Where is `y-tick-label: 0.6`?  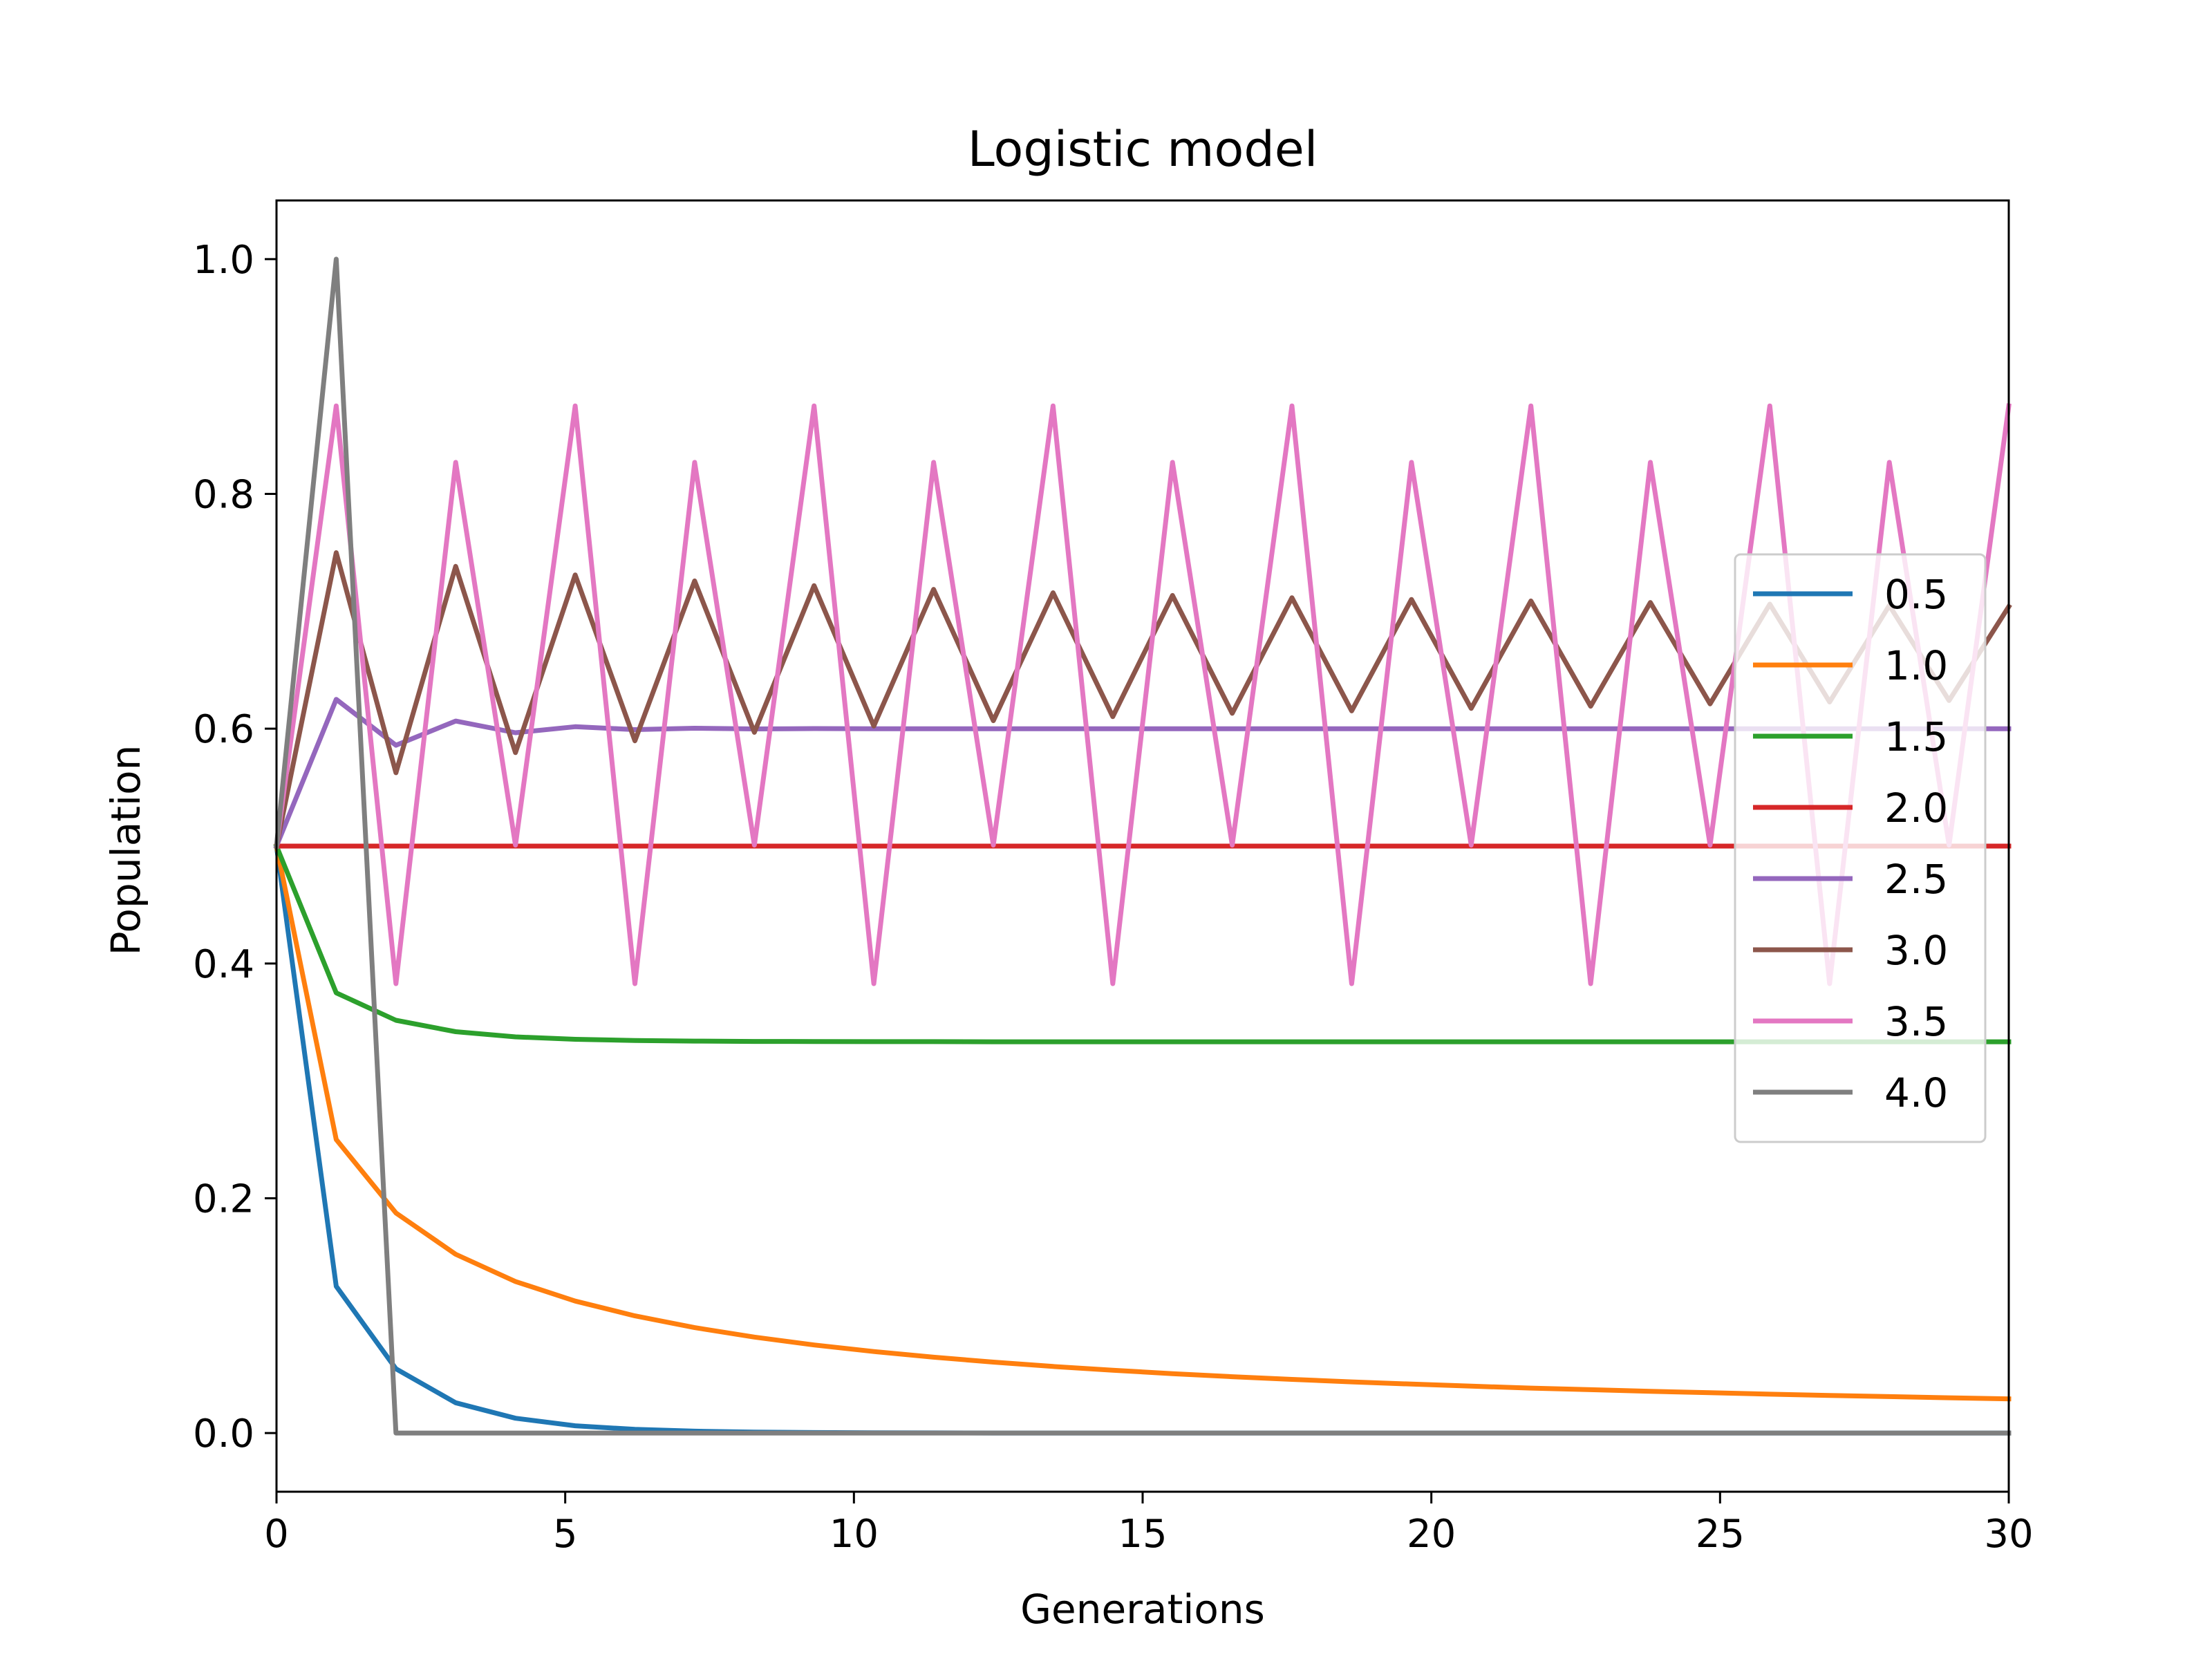
y-tick-label: 0.6 is located at coordinates (223, 730).